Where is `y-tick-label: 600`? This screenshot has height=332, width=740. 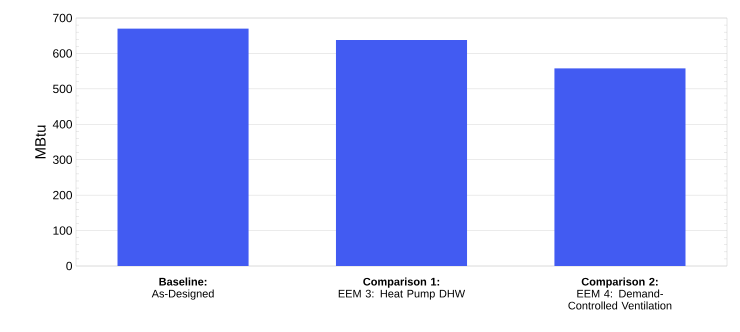
y-tick-label: 600 is located at coordinates (62, 53).